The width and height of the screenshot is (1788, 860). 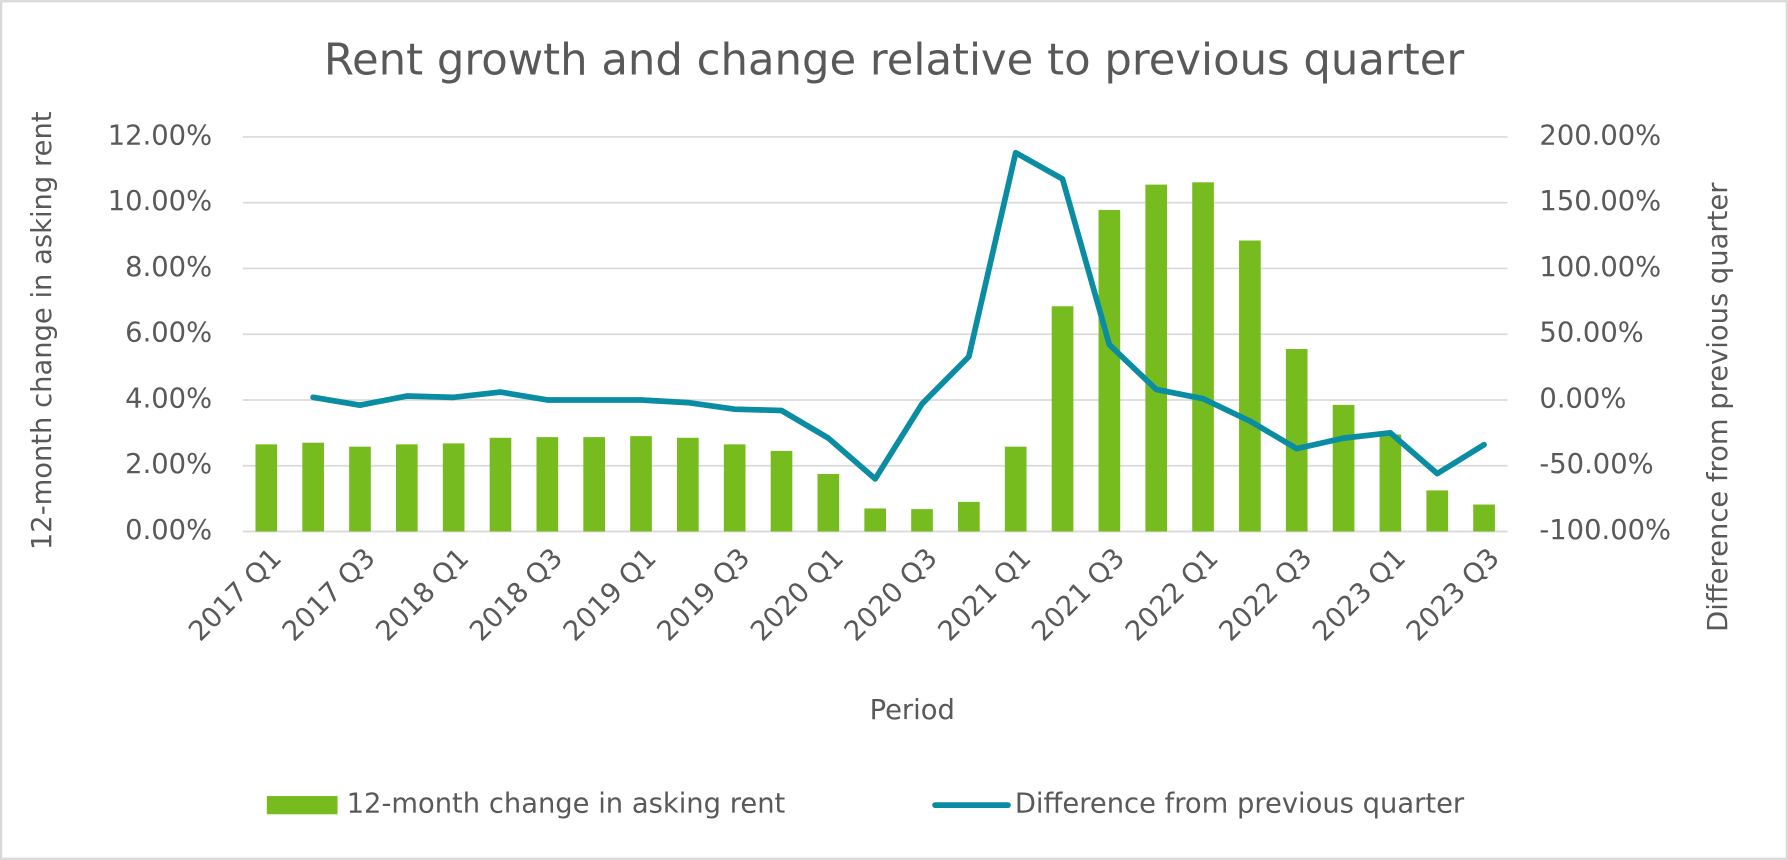 I want to click on y-tick-label: 12.00%, so click(x=160, y=135).